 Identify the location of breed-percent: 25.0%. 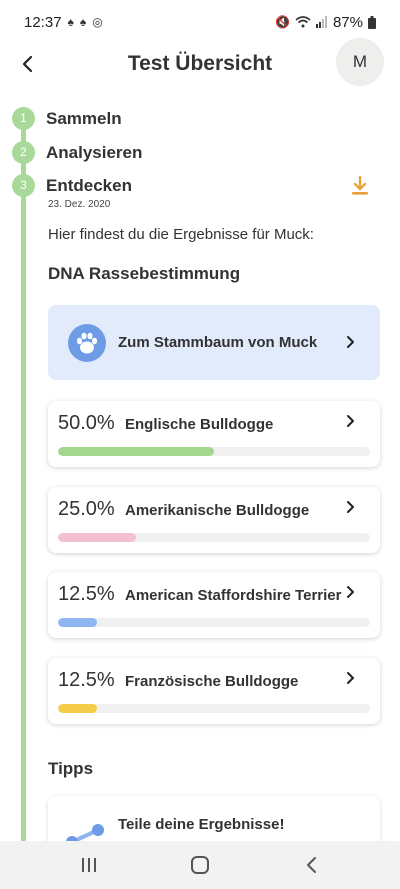
(86, 509).